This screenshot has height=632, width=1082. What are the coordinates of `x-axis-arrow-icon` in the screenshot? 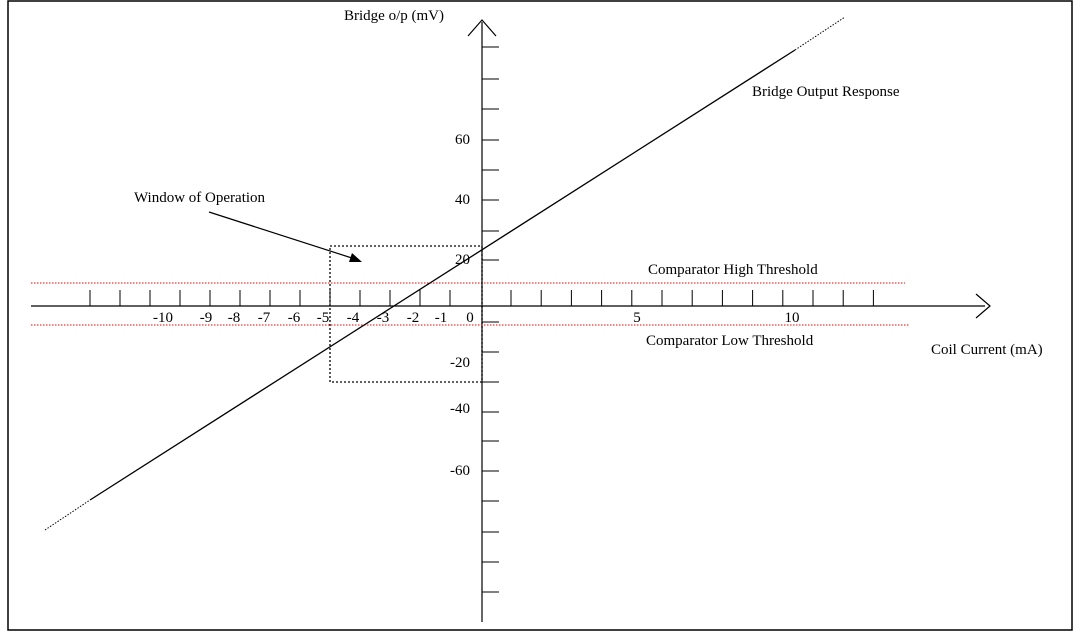 It's located at (983, 306).